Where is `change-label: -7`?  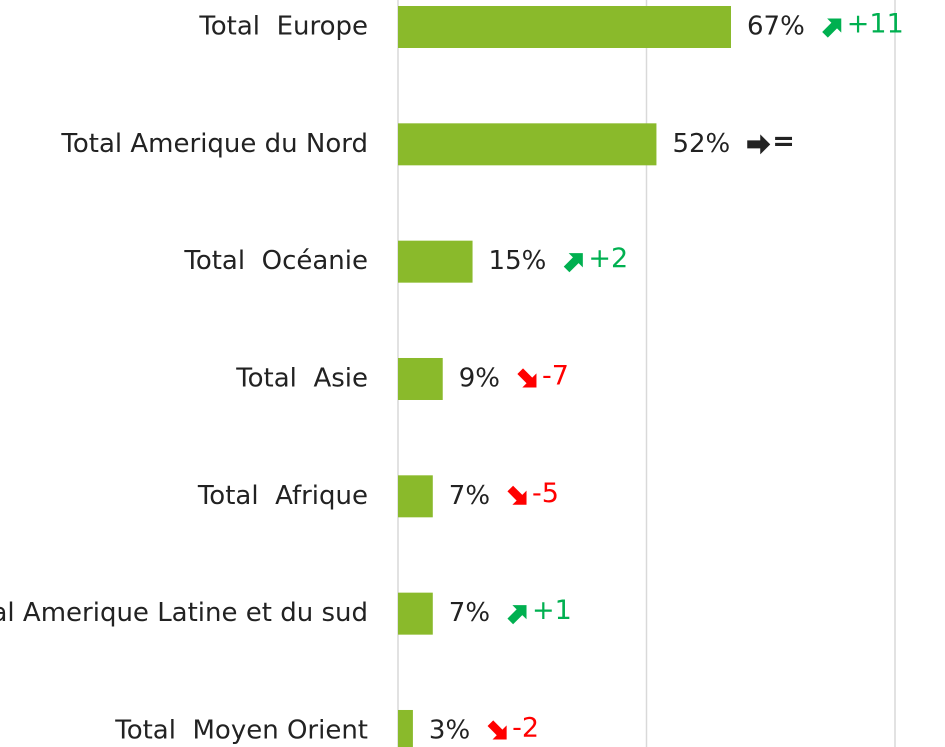
change-label: -7 is located at coordinates (555, 375).